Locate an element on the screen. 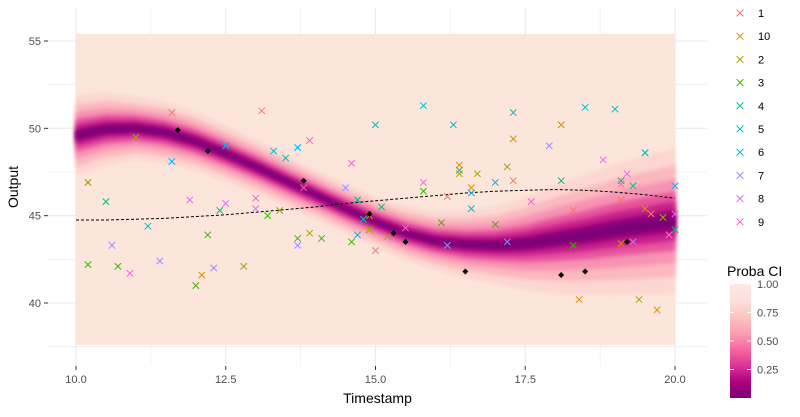 Image resolution: width=800 pixels, height=417 pixels. legend-item-3: 3 is located at coordinates (750, 84).